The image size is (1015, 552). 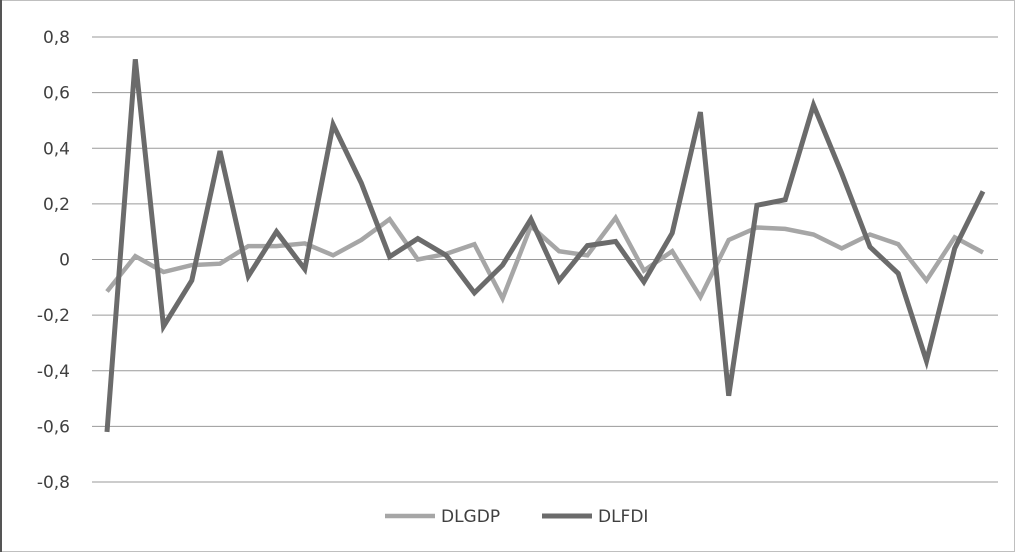 What do you see at coordinates (516, 517) in the screenshot?
I see `legend: DLGDP DLFDI` at bounding box center [516, 517].